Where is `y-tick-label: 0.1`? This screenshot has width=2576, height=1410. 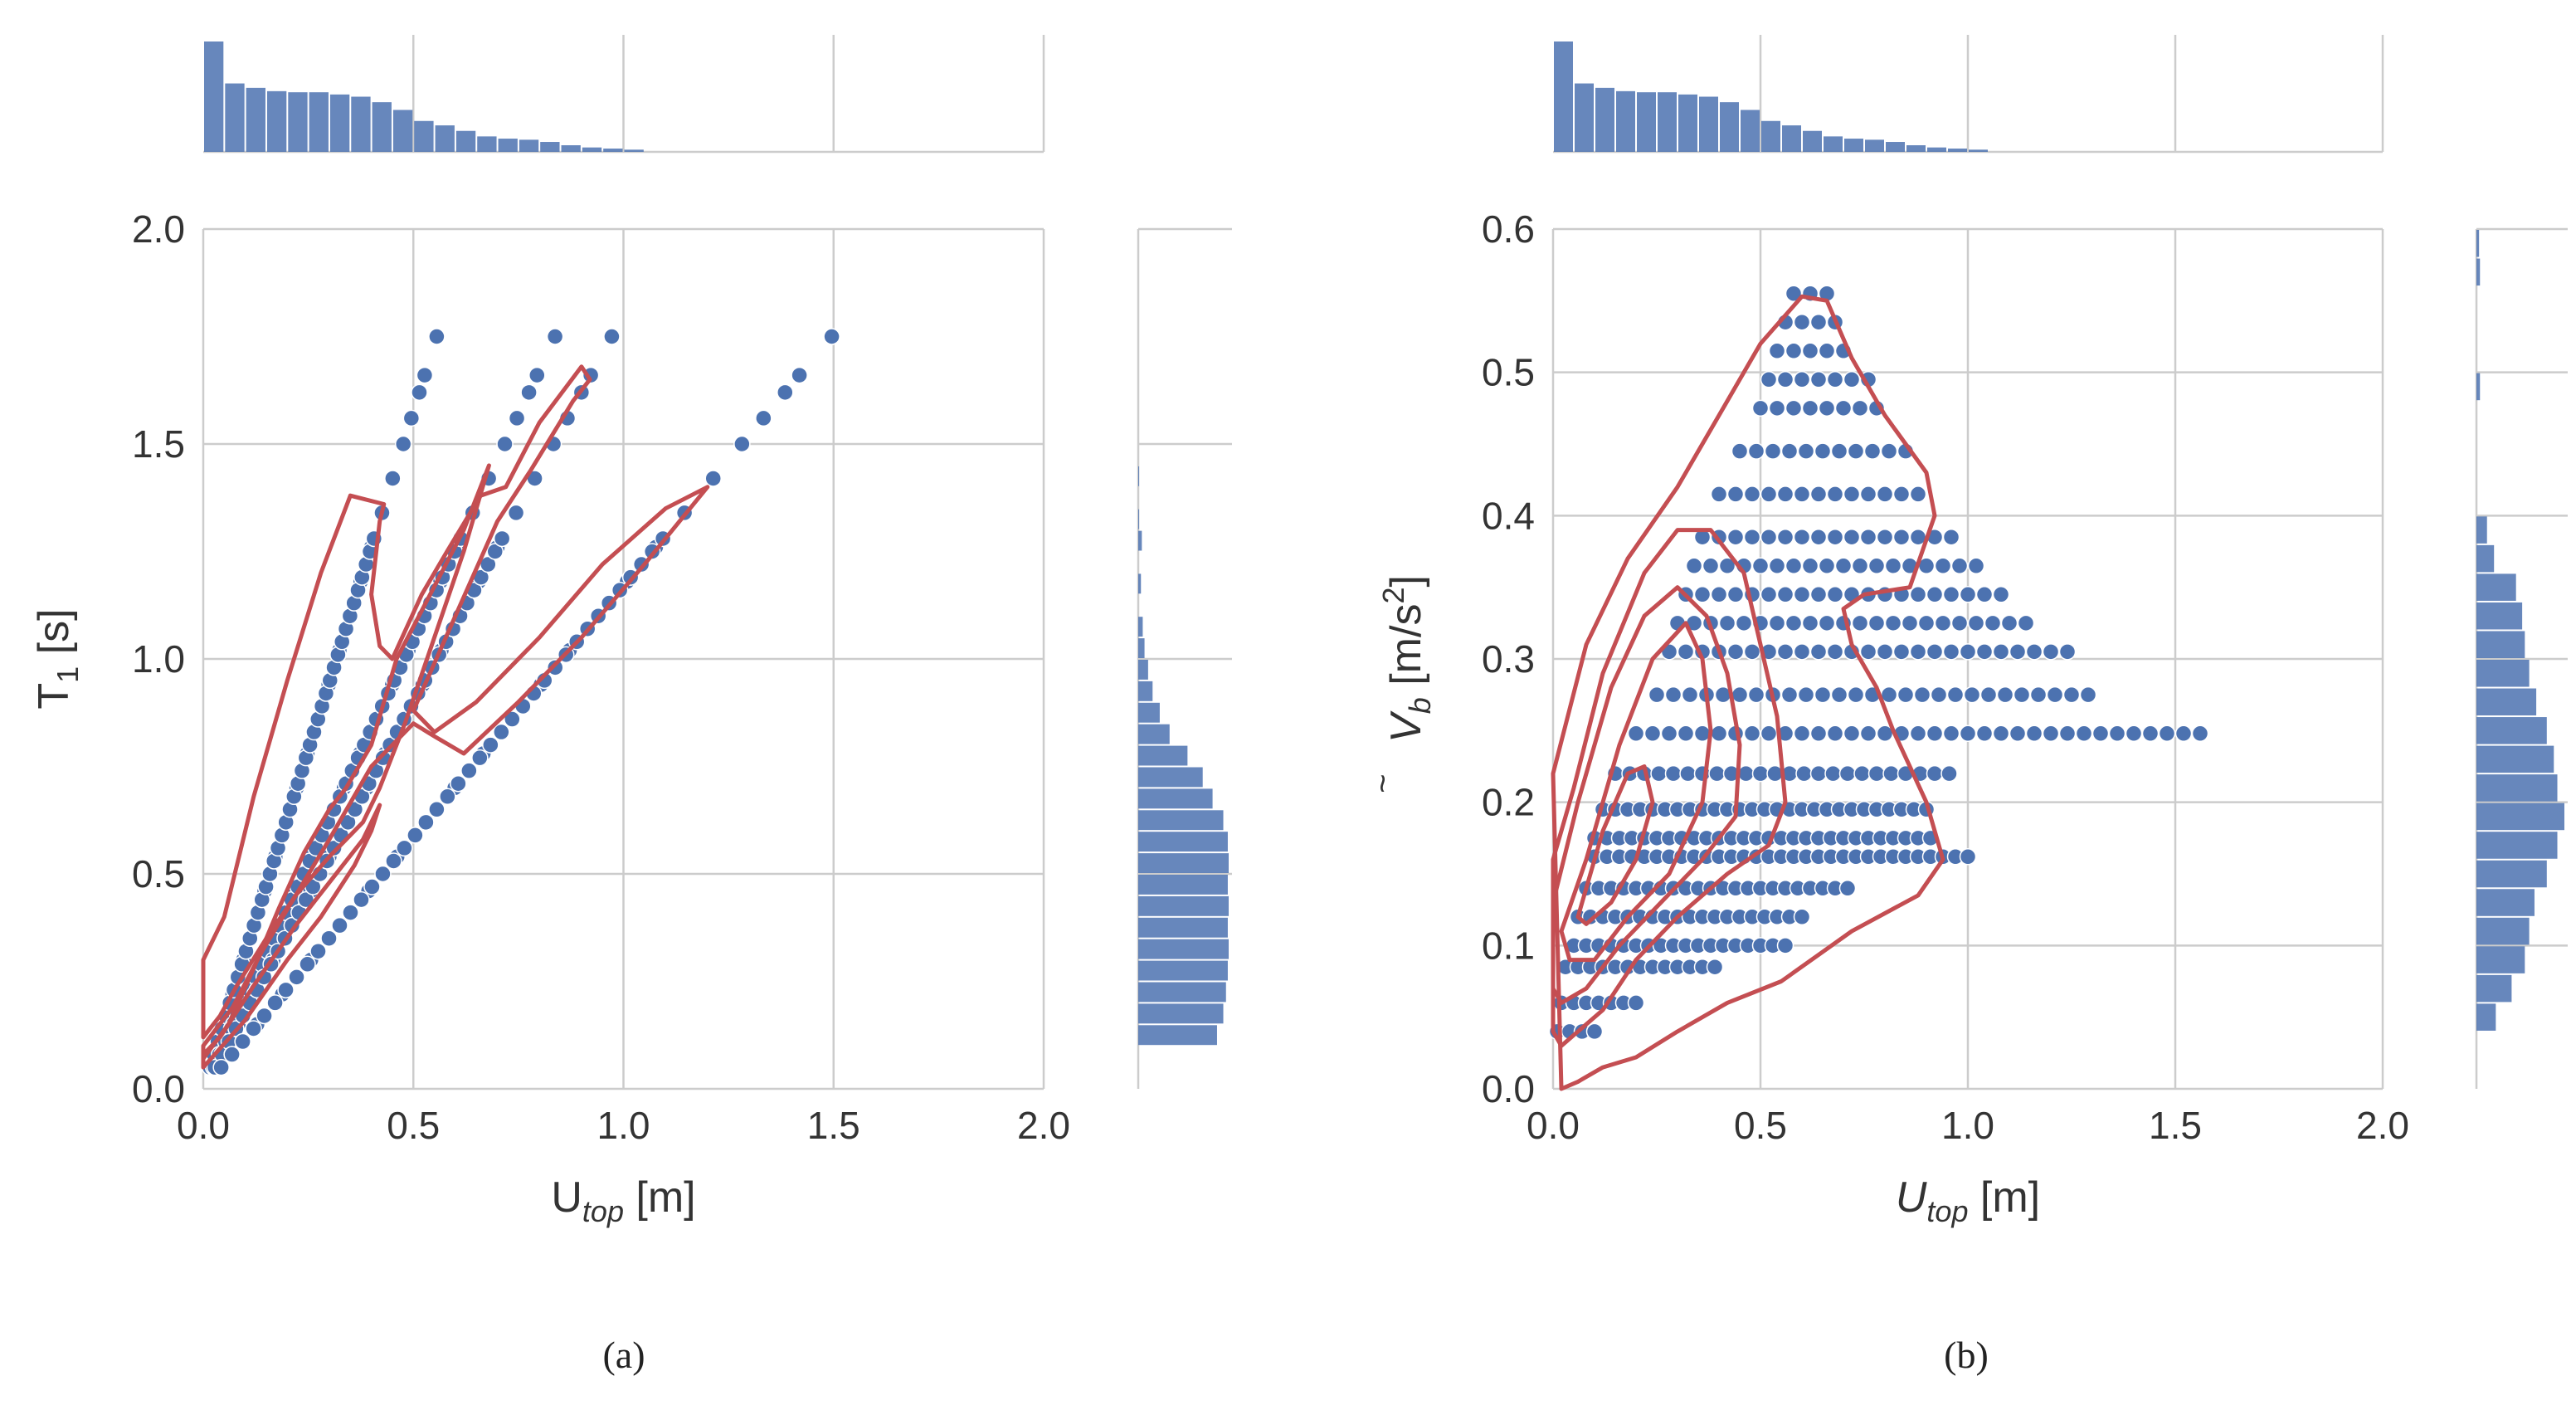 y-tick-label: 0.1 is located at coordinates (1508, 946).